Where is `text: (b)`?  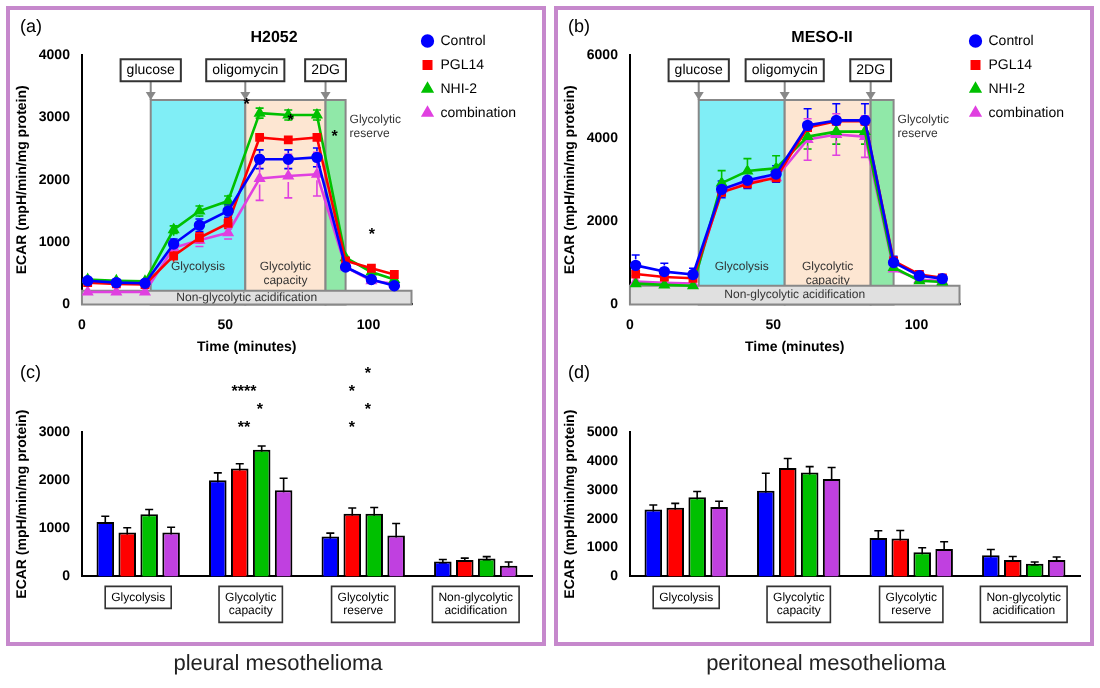 text: (b) is located at coordinates (579, 25).